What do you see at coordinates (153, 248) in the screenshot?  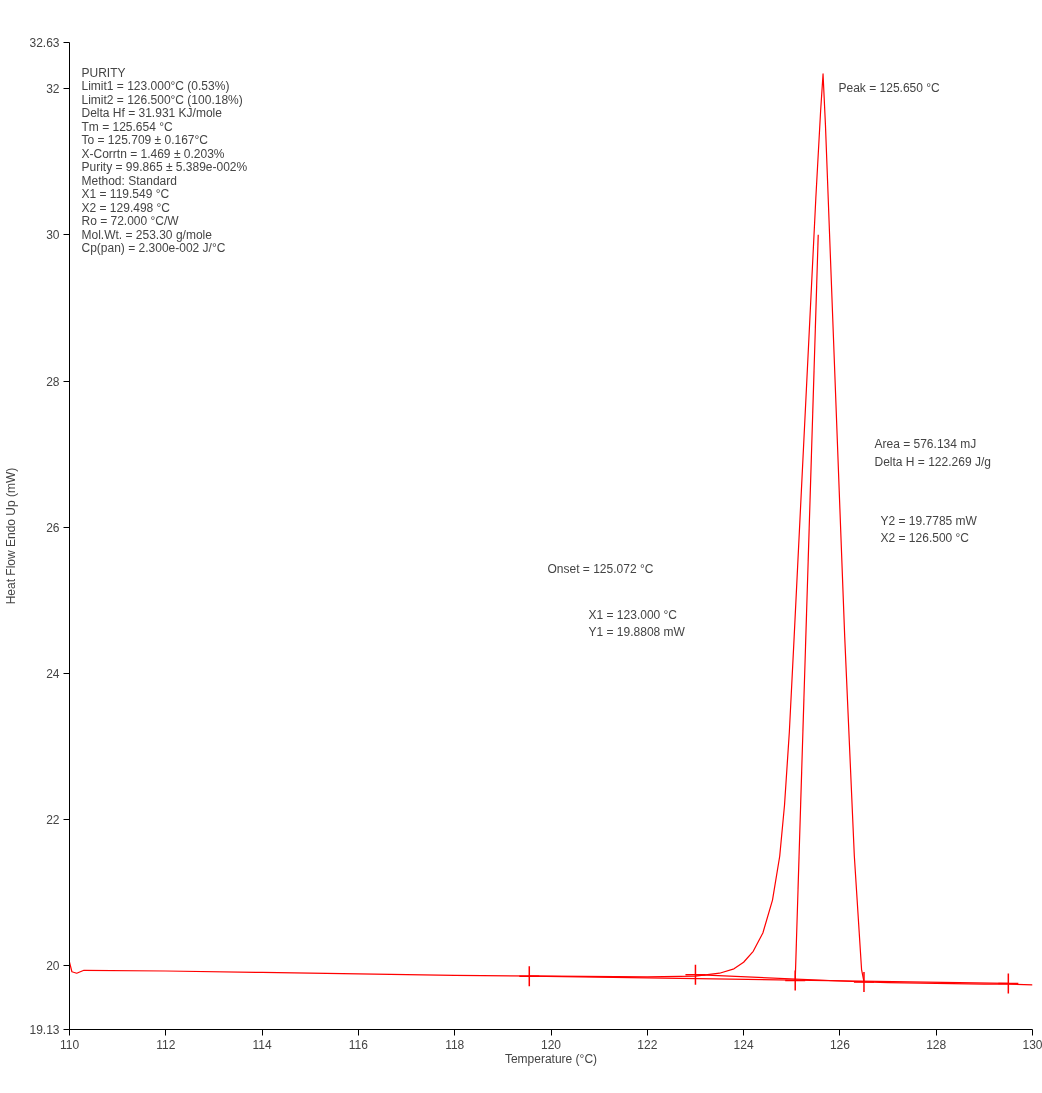 I see `annotation: Cp(pan) = 2.300e-002 J/°C` at bounding box center [153, 248].